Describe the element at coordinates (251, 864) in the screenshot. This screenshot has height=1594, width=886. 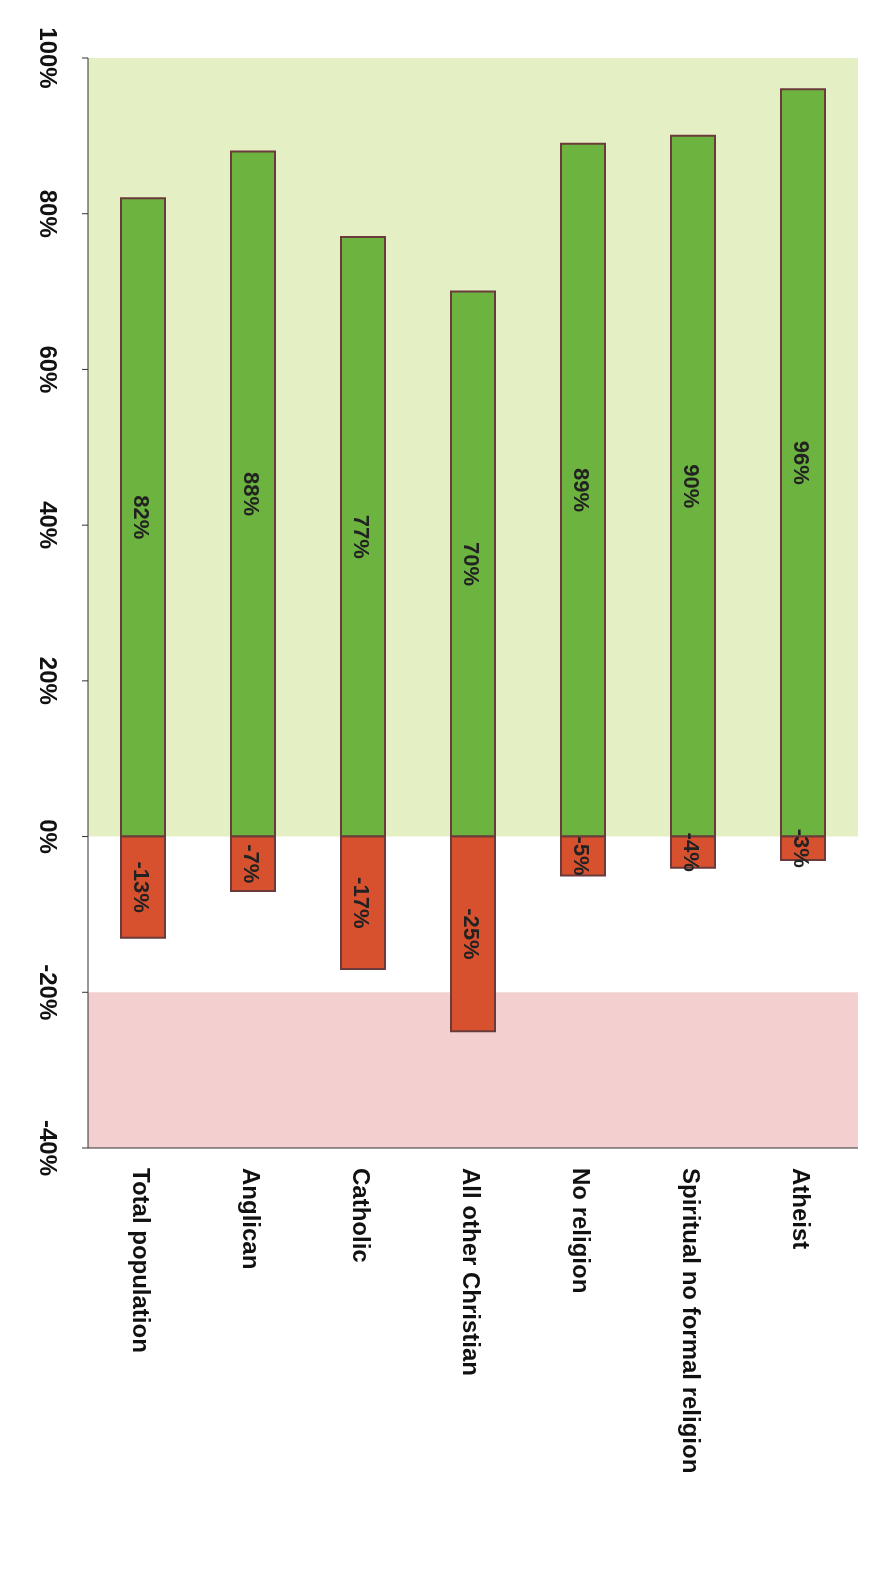
I see `data-label: -7%` at that location.